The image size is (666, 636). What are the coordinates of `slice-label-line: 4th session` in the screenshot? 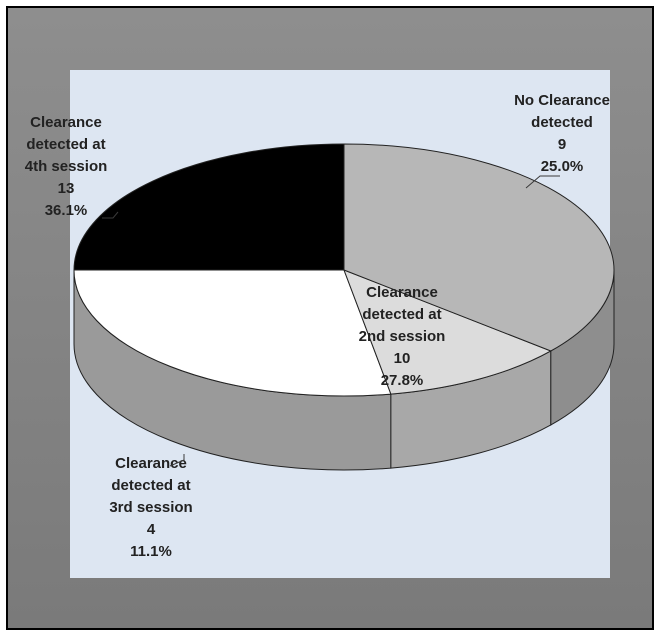 It's located at (66, 166).